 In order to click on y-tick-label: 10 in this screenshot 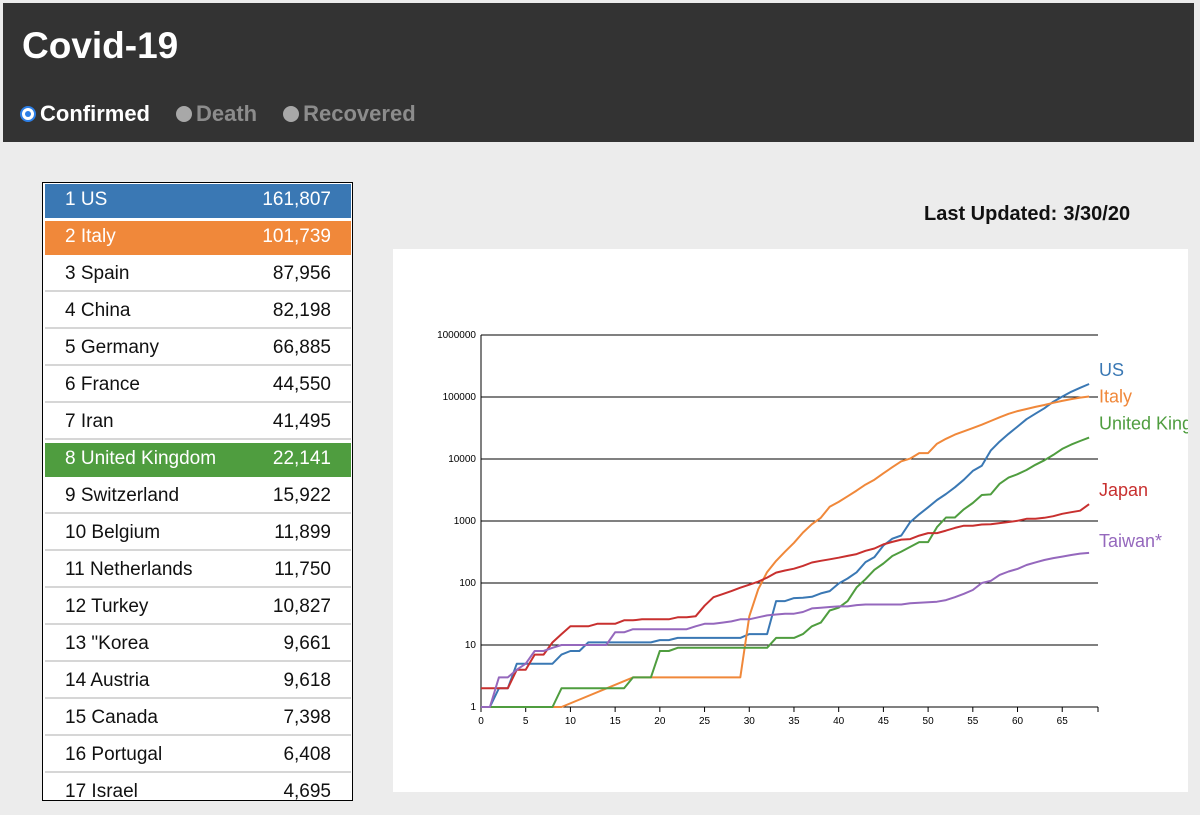, I will do `click(471, 645)`.